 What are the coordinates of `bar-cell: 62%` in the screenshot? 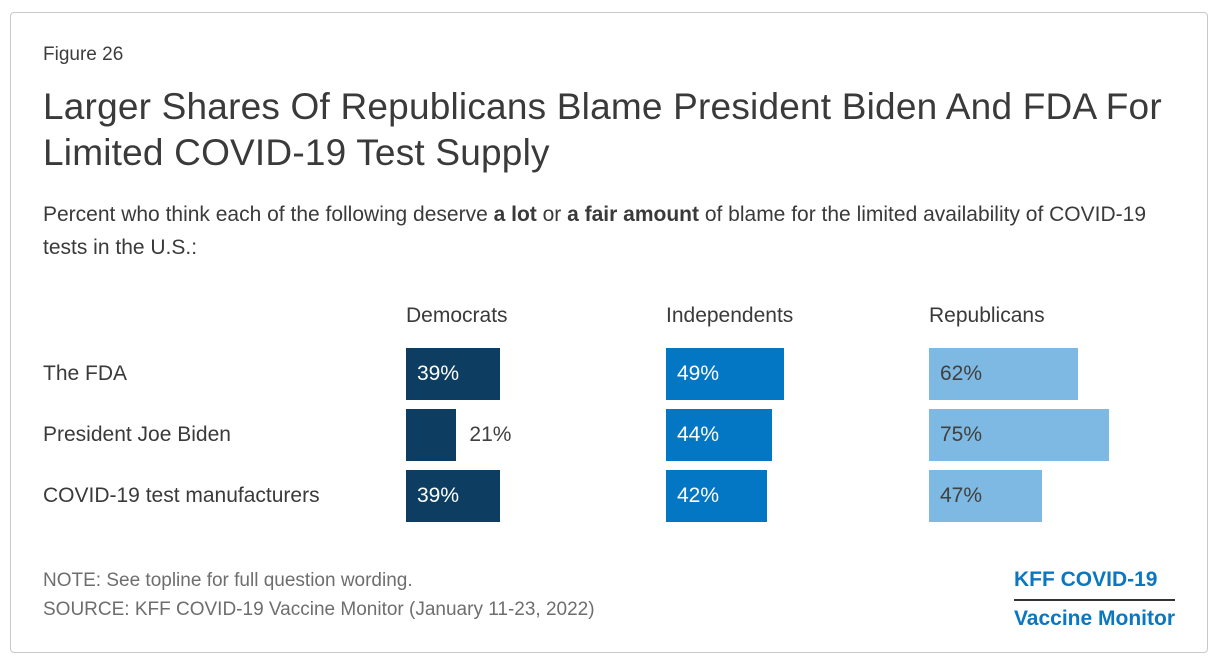 It's located at (1052, 374).